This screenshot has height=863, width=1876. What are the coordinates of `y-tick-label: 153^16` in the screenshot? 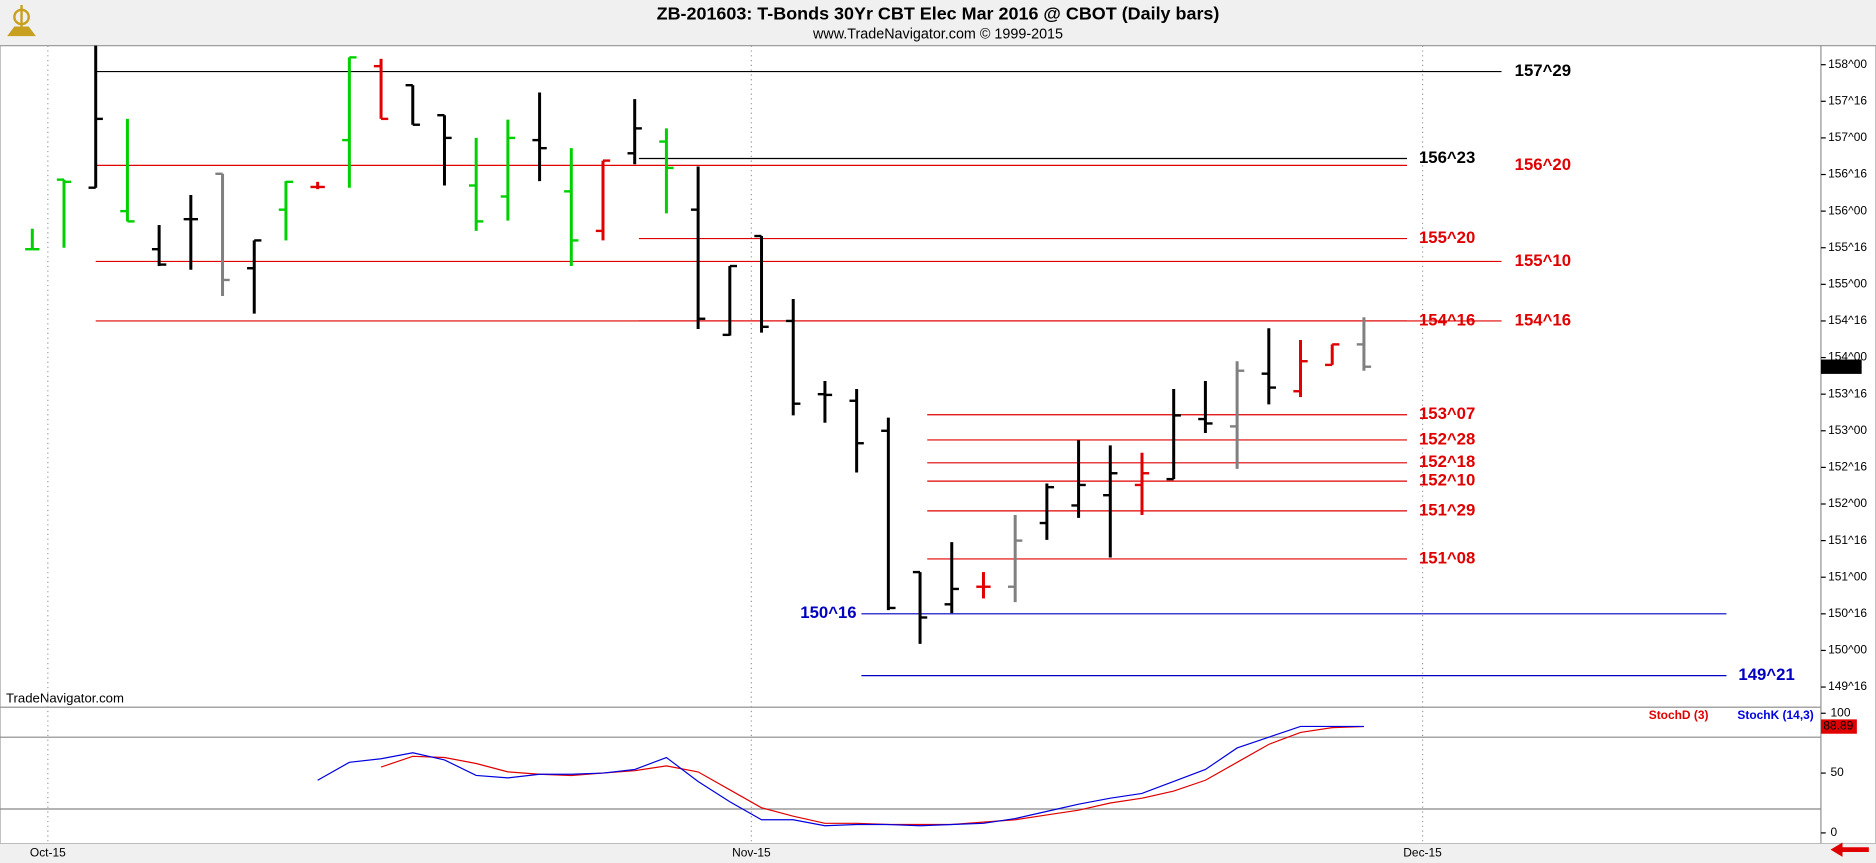 It's located at (1847, 393).